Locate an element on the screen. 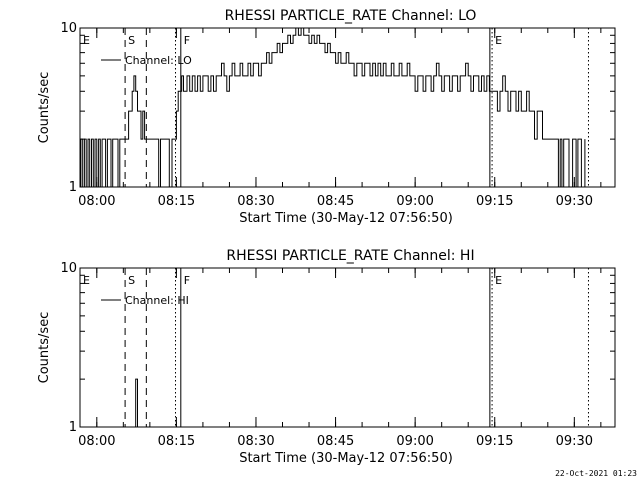  legend-entry: Channel: LO is located at coordinates (158, 60).